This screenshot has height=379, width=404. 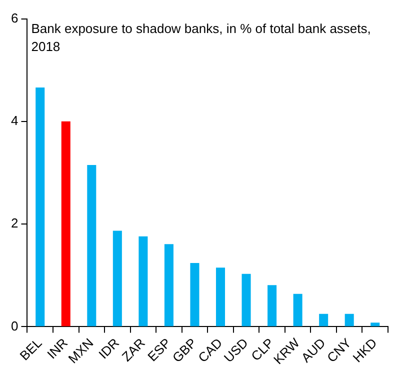 I want to click on y-tick-label: 4, so click(x=14, y=120).